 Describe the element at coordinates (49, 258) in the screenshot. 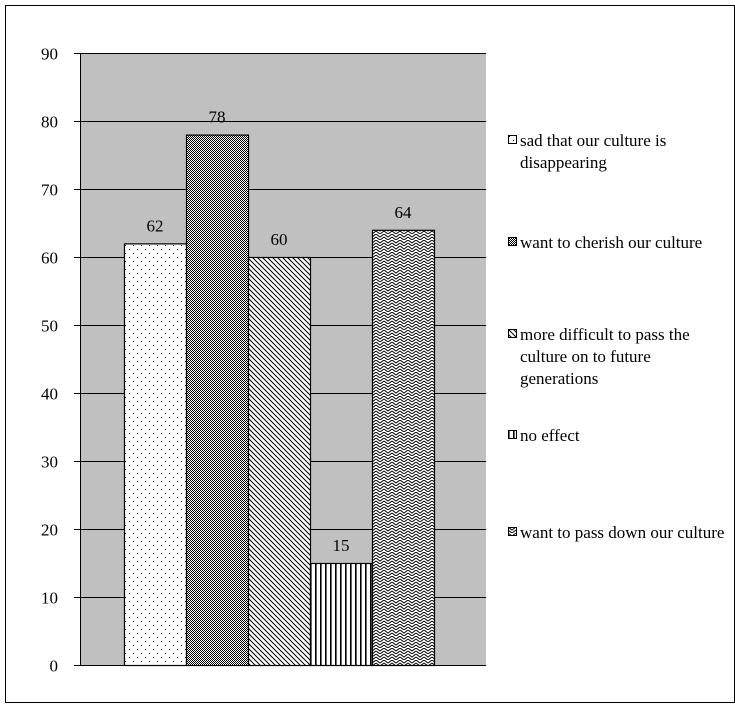

I see `y-tick-label: 60` at that location.